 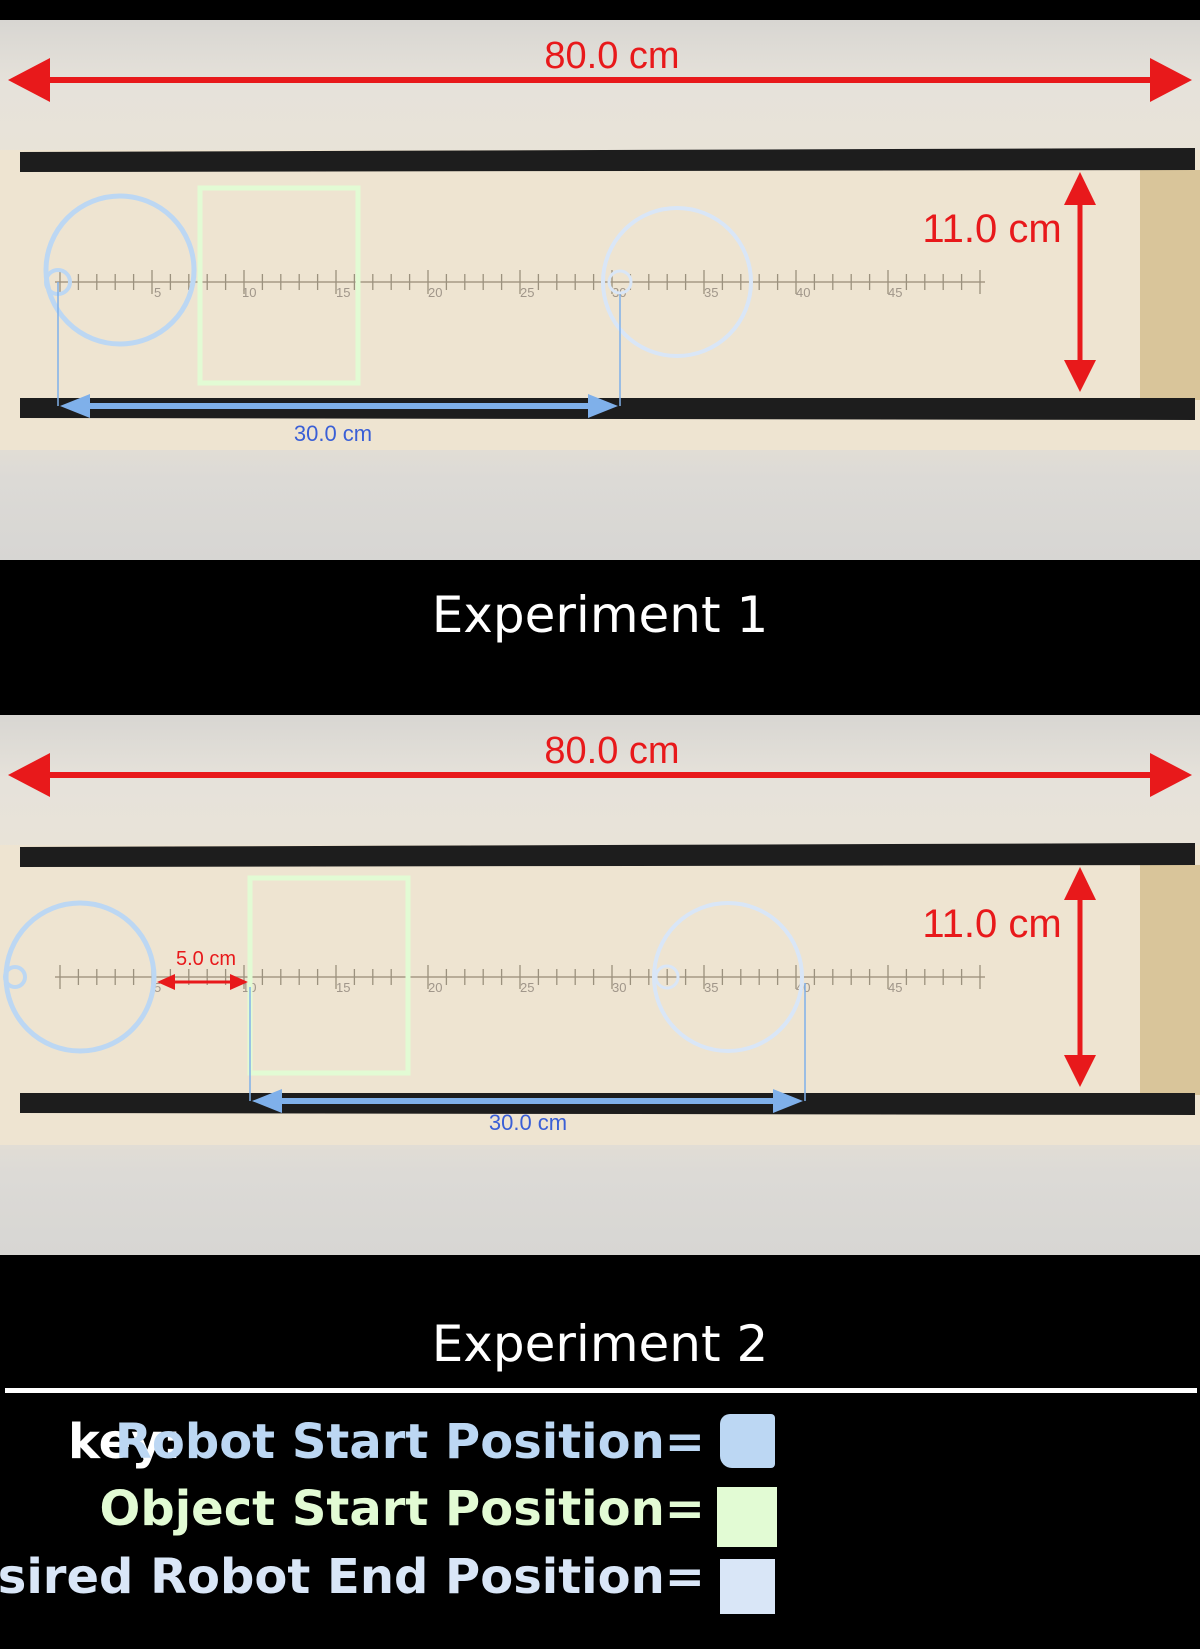 I want to click on gap-label: 5.0 cm, so click(x=206, y=959).